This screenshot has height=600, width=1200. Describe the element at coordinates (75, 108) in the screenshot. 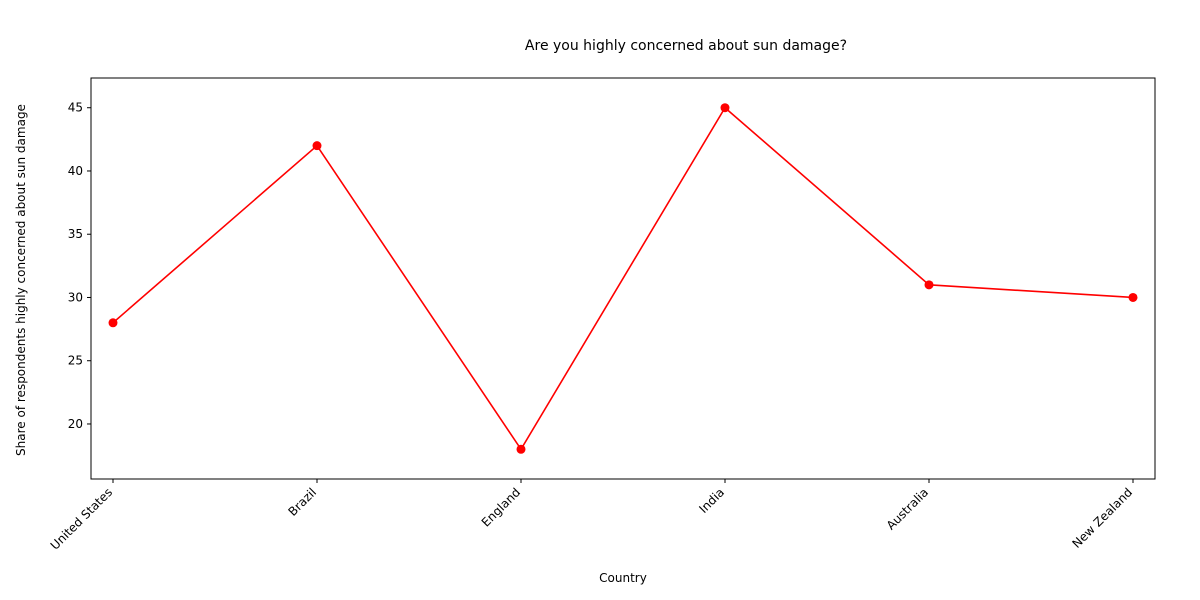

I see `y-tick-label: 45` at that location.